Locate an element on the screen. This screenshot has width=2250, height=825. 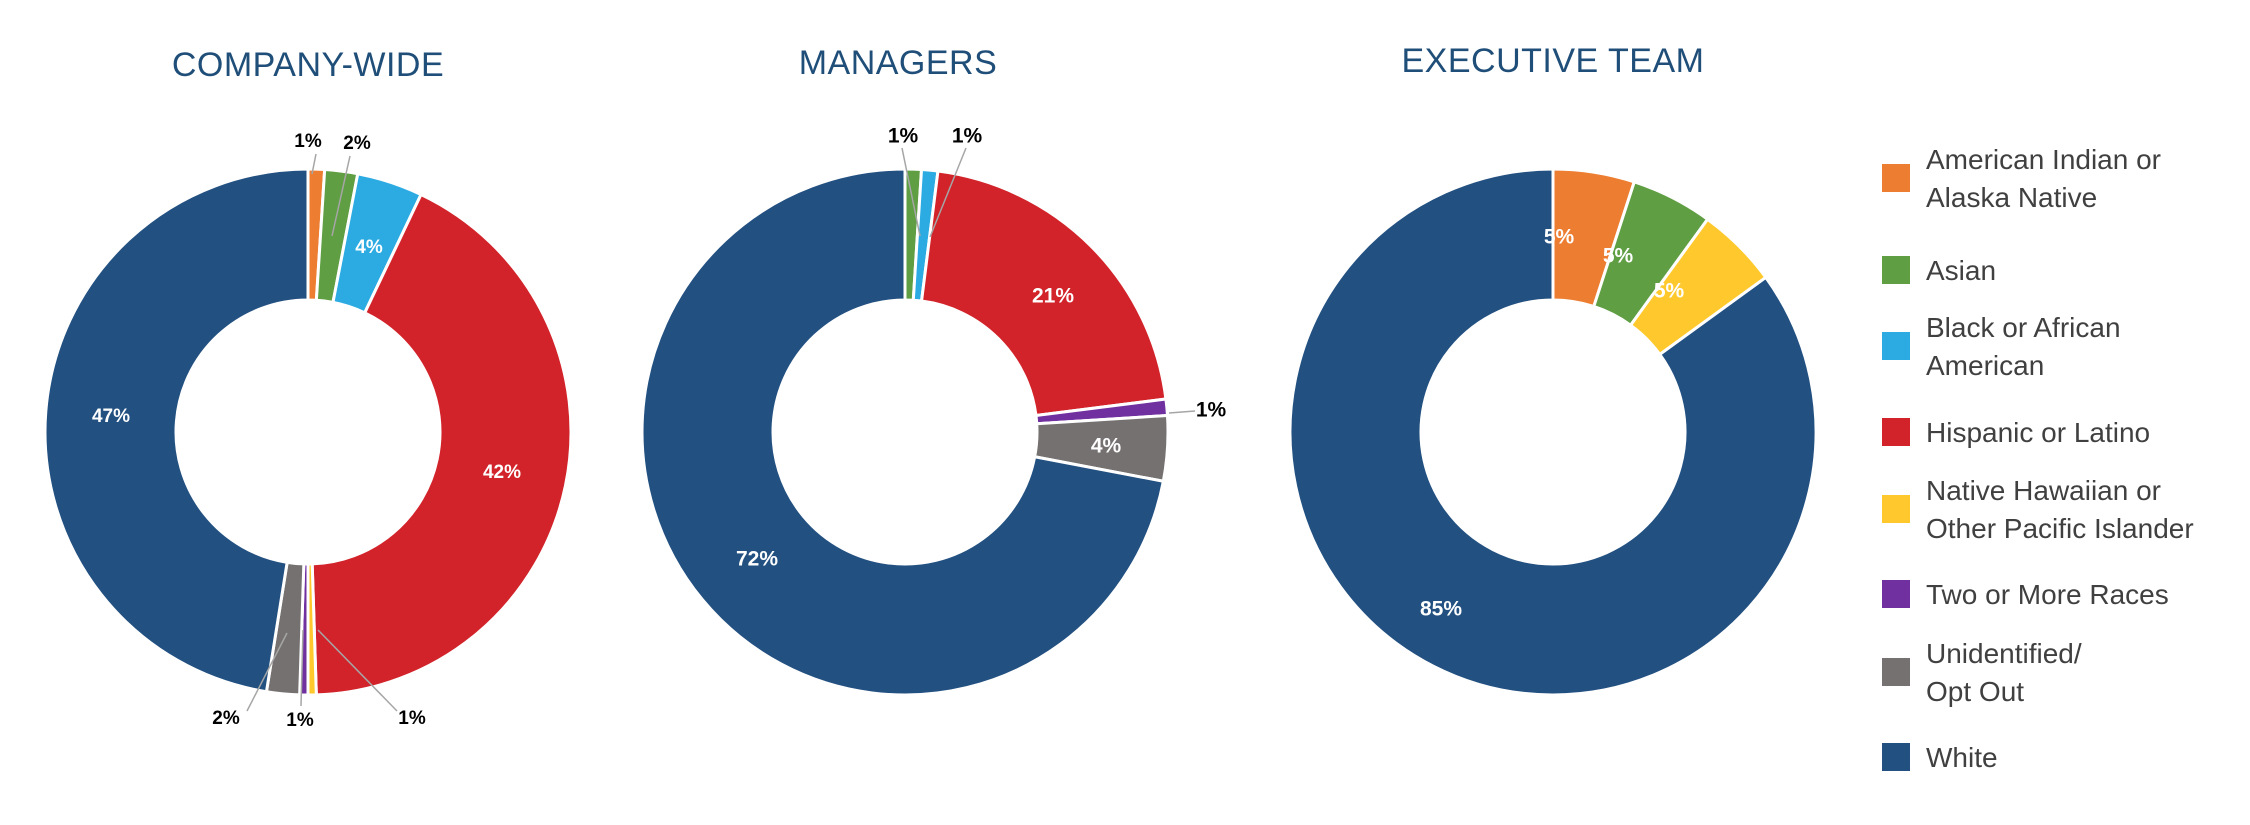
legend-label: American is located at coordinates (1985, 365).